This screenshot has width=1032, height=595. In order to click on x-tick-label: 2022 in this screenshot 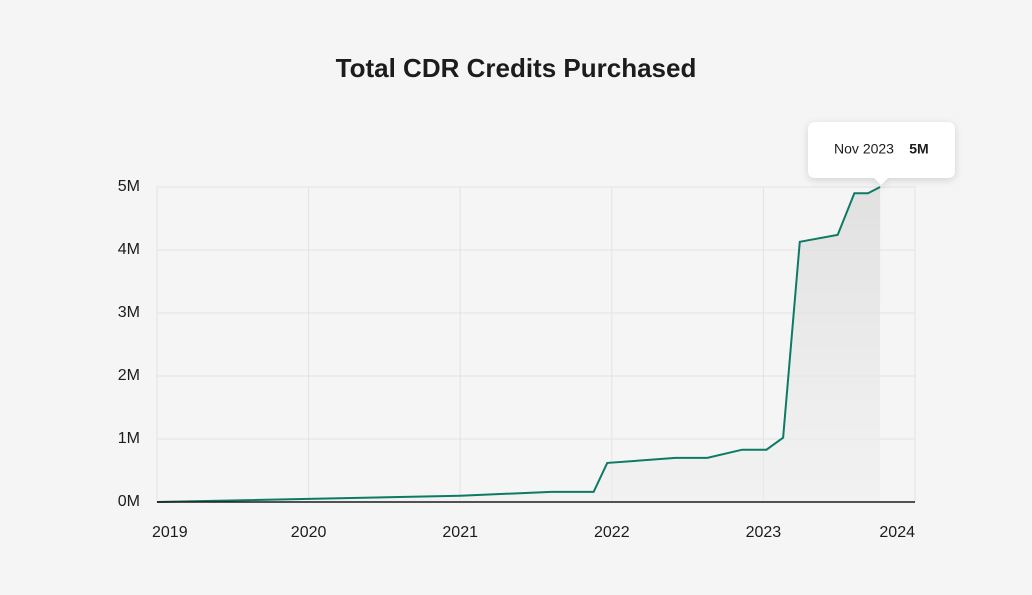, I will do `click(612, 532)`.